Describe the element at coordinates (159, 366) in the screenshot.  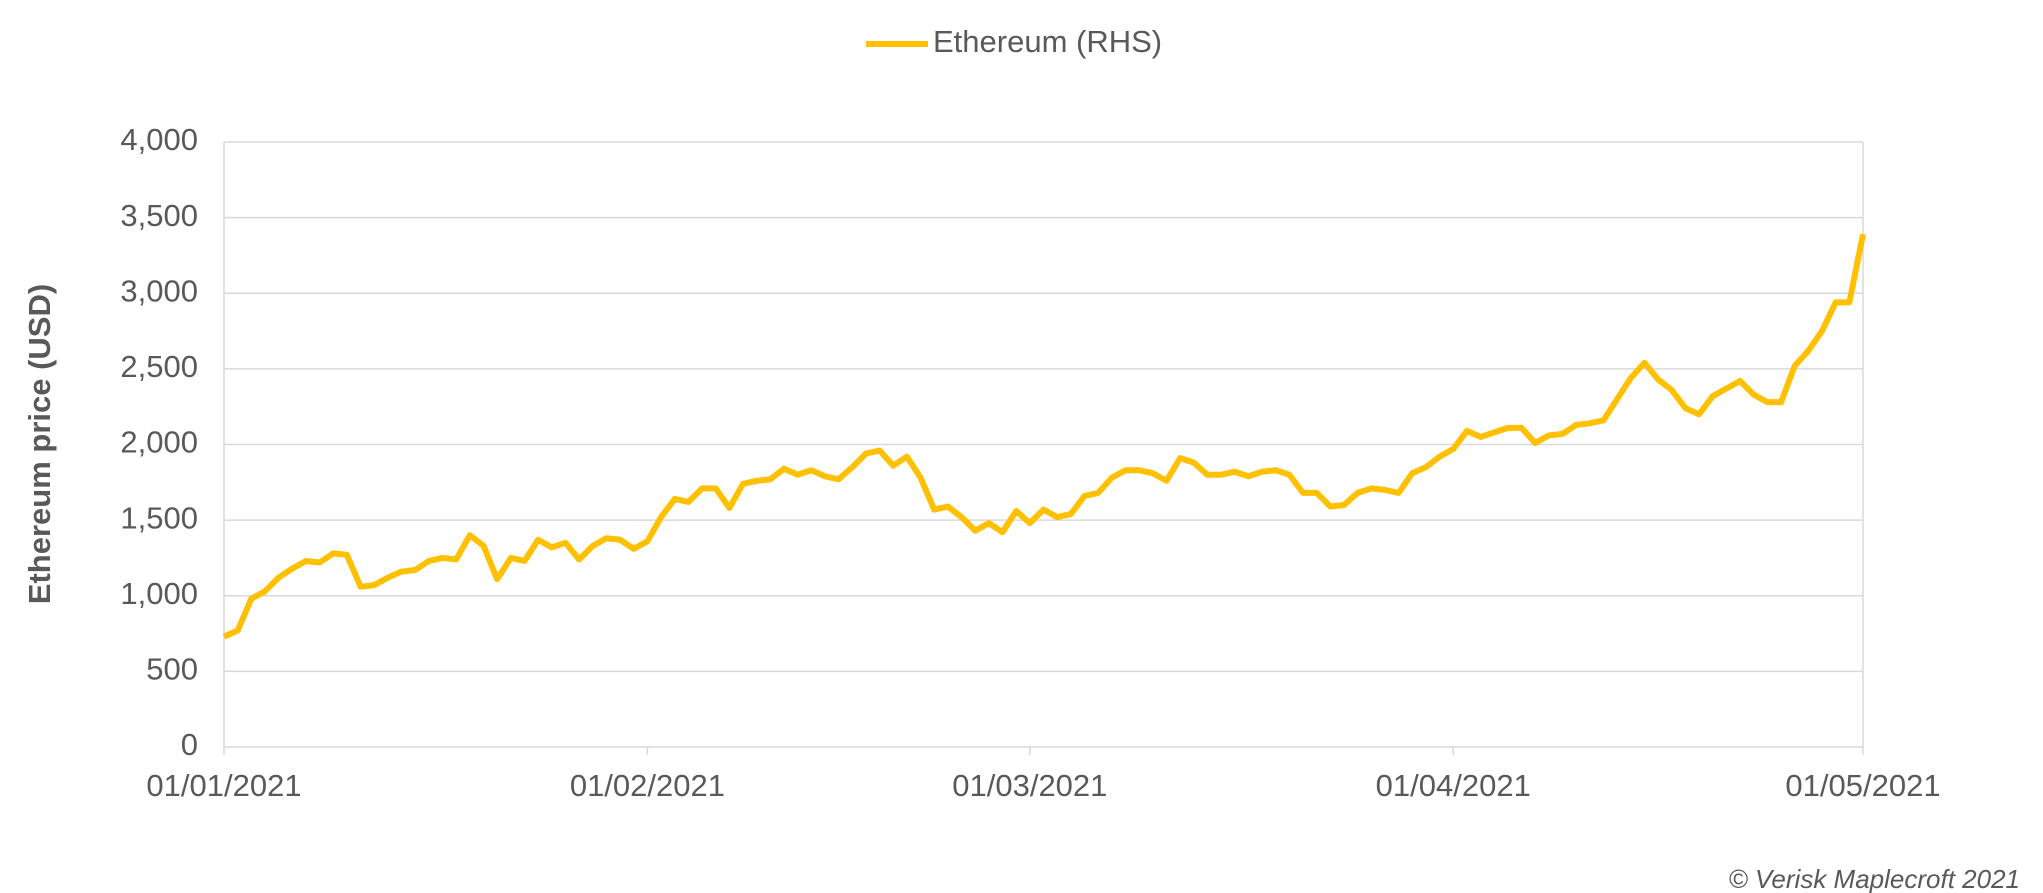
I see `y-tick-label: 2,500` at that location.